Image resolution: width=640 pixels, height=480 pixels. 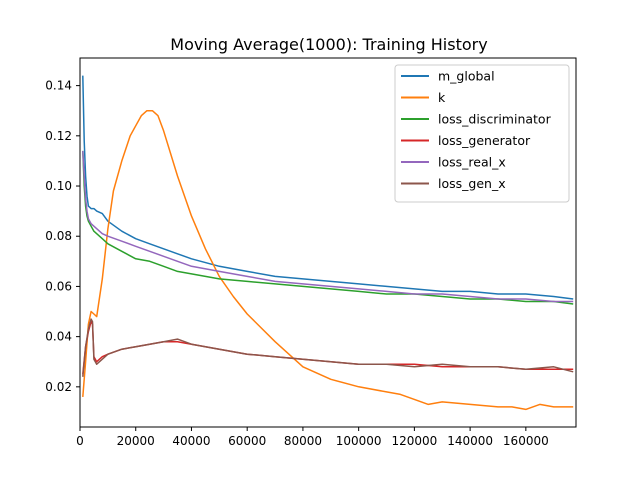 I want to click on legend-box, so click(x=482, y=133).